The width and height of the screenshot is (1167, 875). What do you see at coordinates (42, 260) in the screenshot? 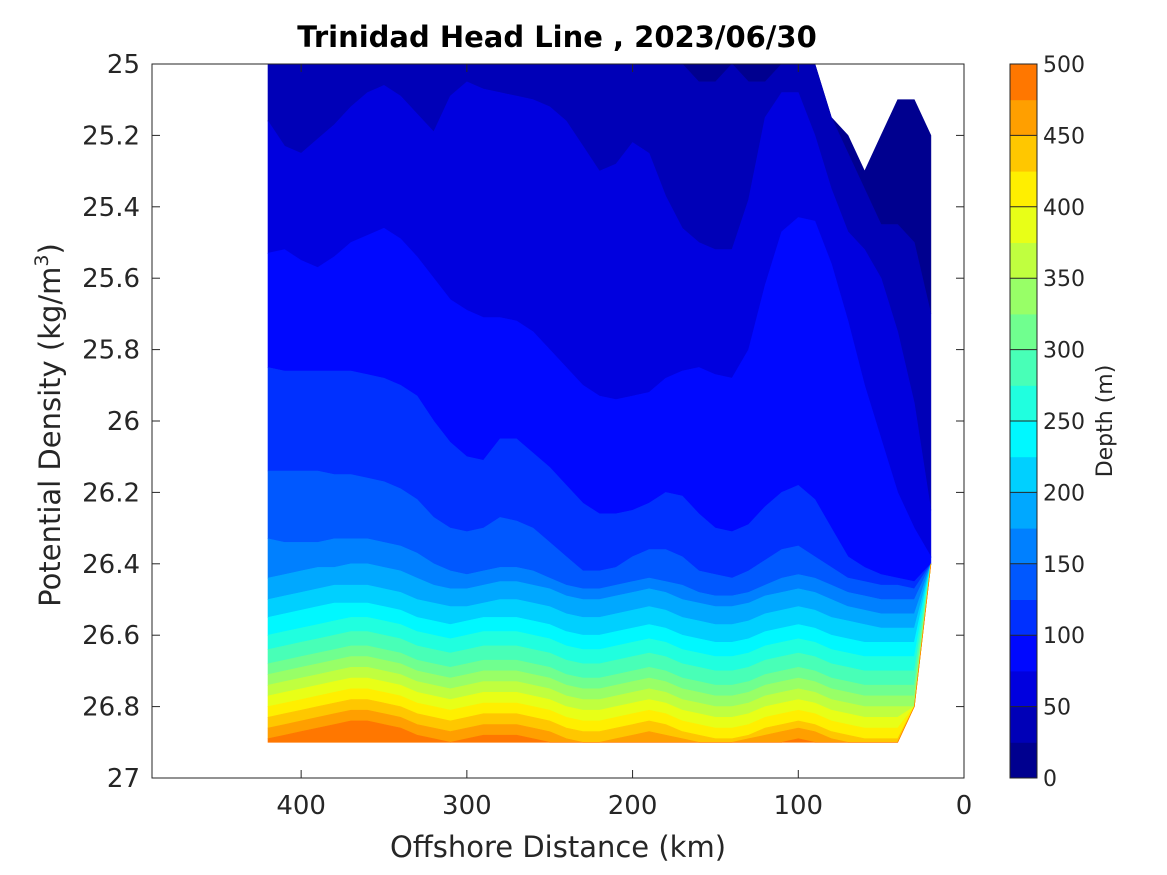
I see `y-axis-label-superscript: 3` at bounding box center [42, 260].